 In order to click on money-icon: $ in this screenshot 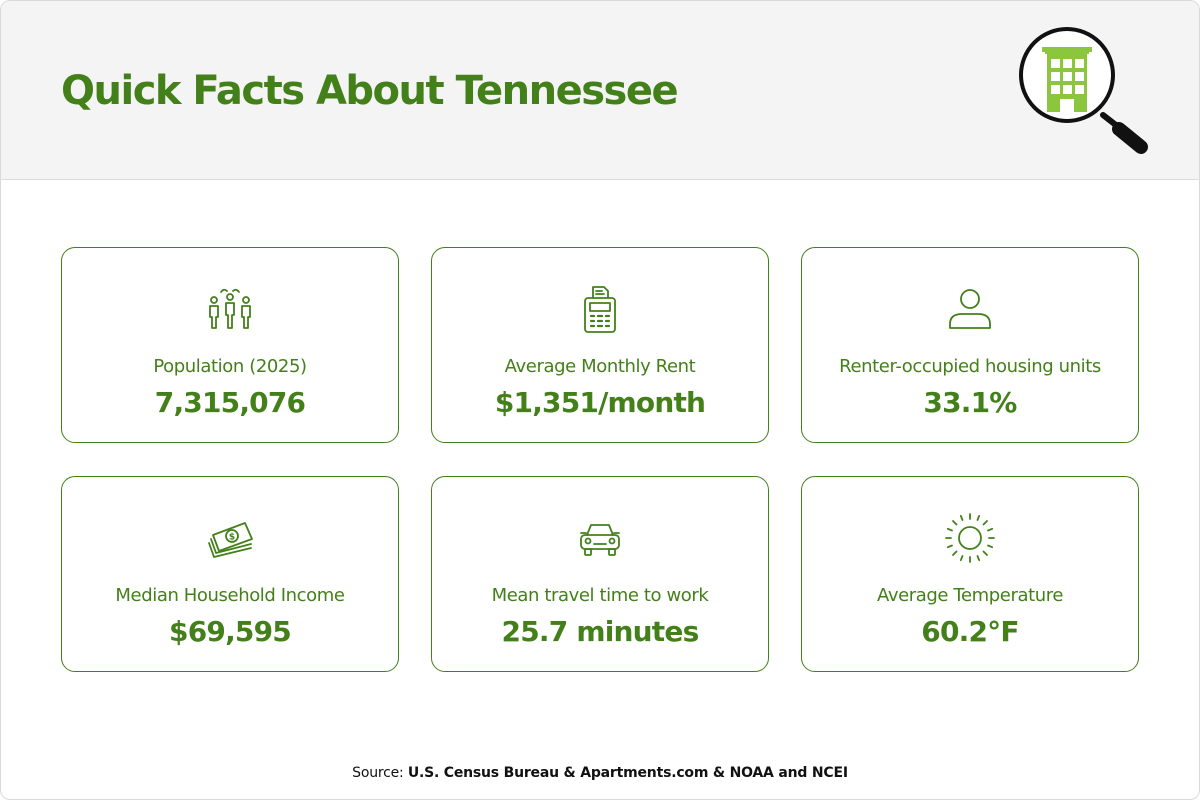, I will do `click(230, 540)`.